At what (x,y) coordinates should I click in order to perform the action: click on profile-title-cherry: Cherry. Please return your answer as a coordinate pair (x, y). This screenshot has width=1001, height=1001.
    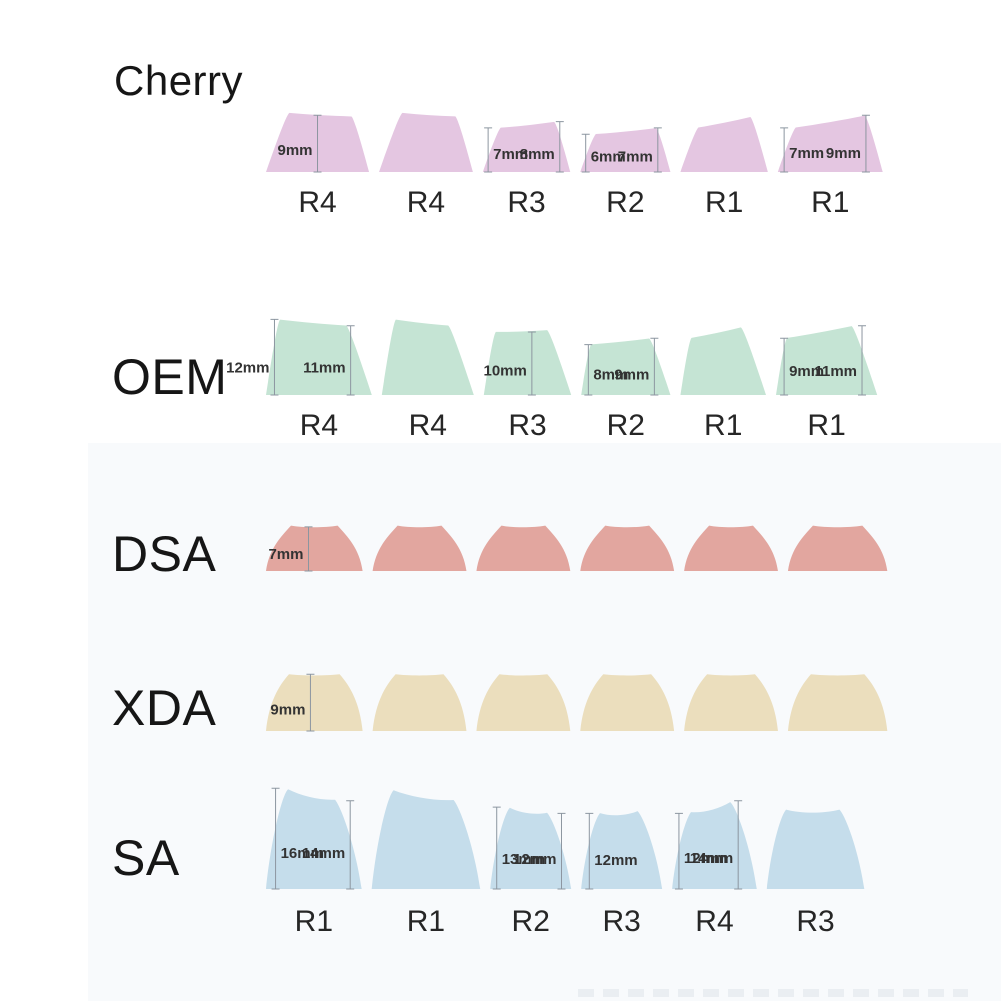
    Looking at the image, I should click on (179, 80).